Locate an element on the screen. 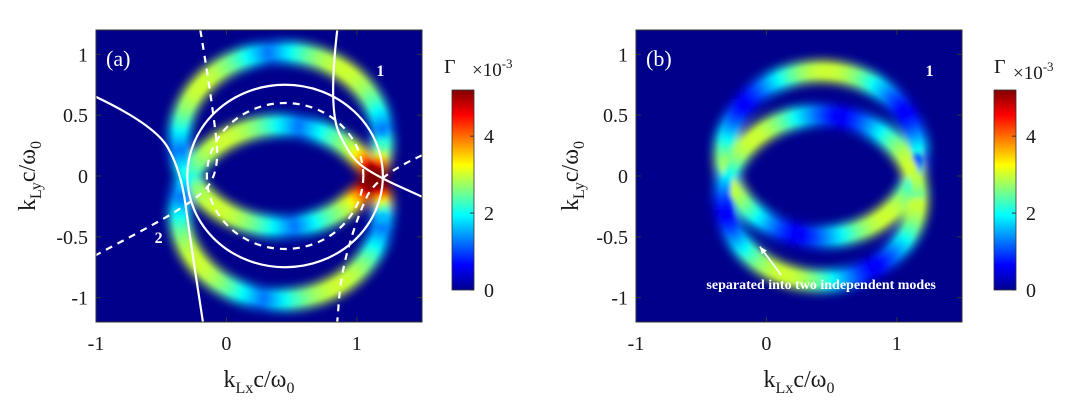 This screenshot has width=1080, height=404. panel-label: (b) is located at coordinates (659, 58).